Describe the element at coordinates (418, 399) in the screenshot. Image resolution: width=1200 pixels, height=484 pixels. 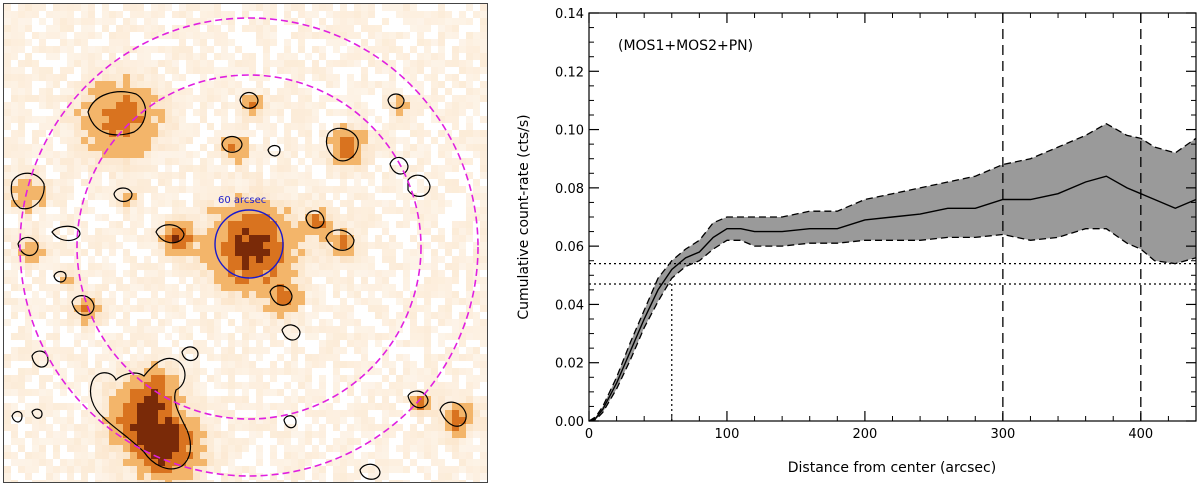
I see `source-contour` at that location.